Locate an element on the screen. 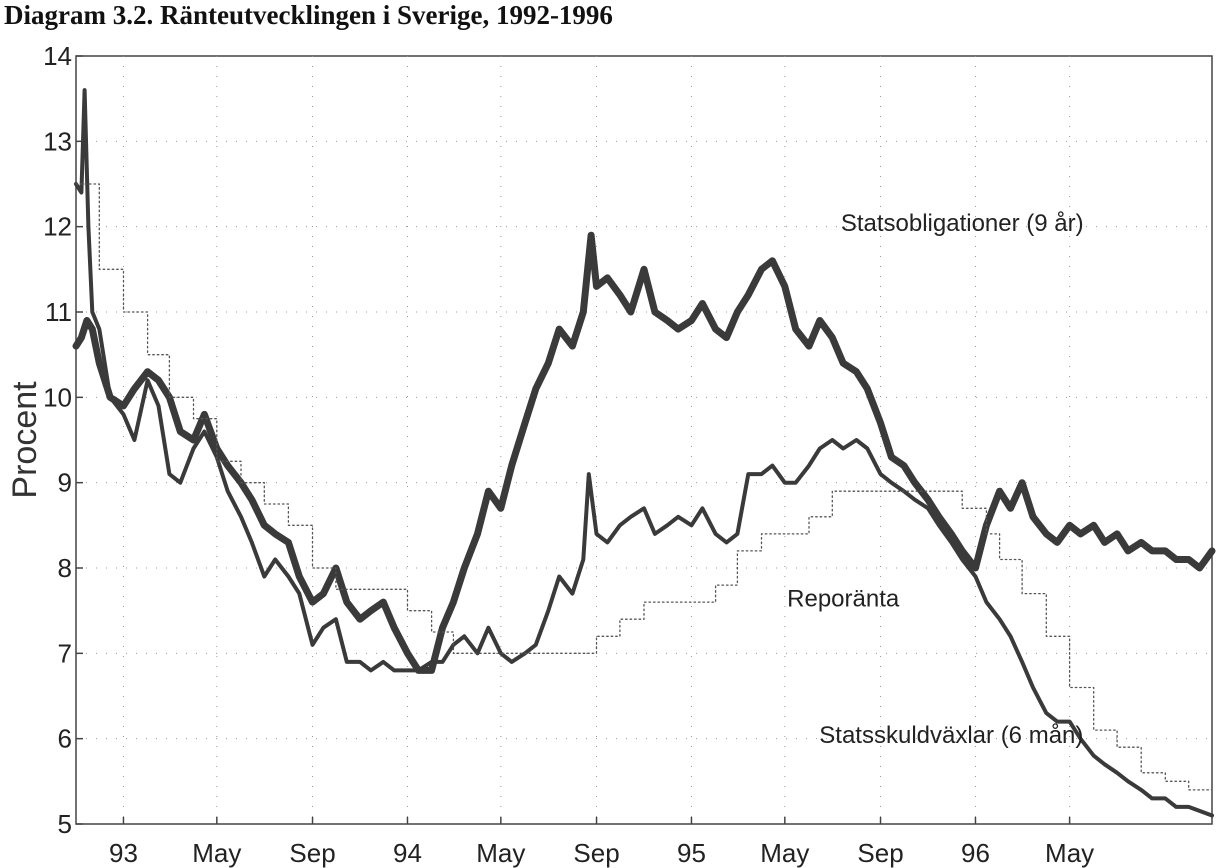  y-tick-label: 13 is located at coordinates (57, 141).